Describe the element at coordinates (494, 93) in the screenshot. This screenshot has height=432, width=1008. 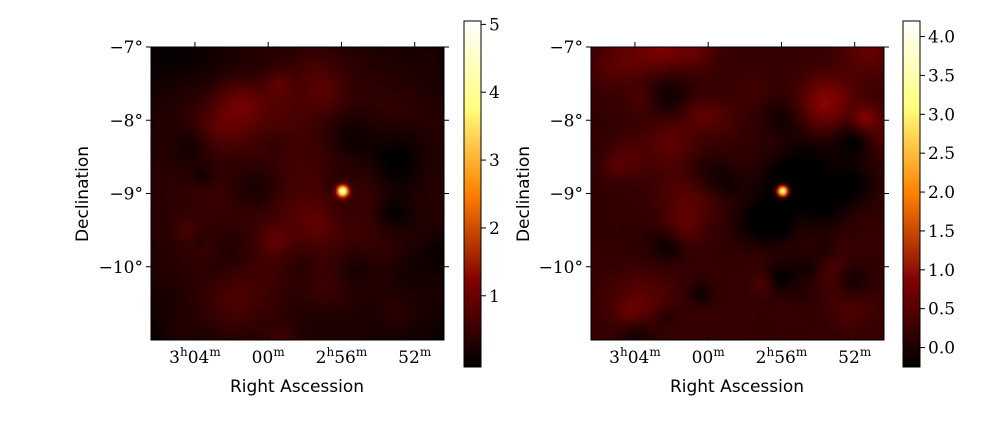
I see `colorbar-tick-label: 4` at that location.